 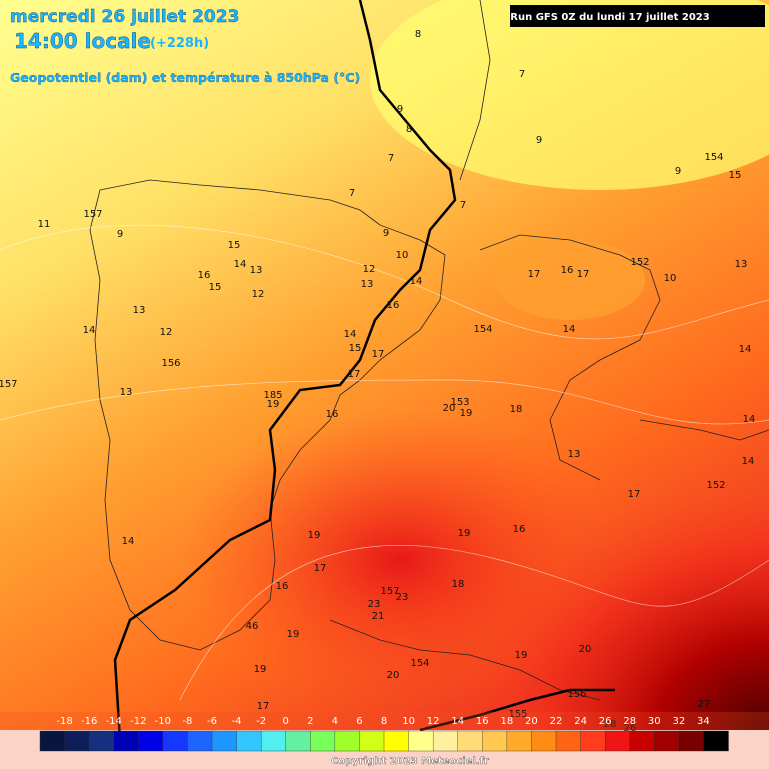 I want to click on warm-zone, so click(x=570, y=280).